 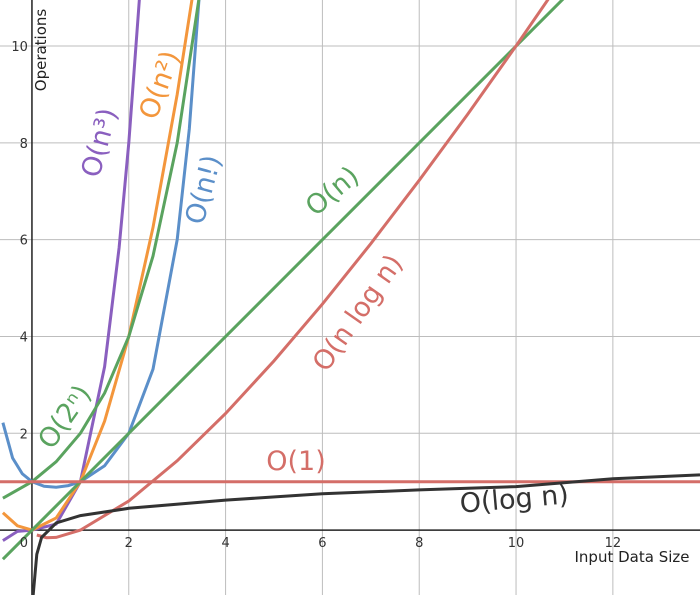 I want to click on y-tick-label: 6, so click(x=24, y=241).